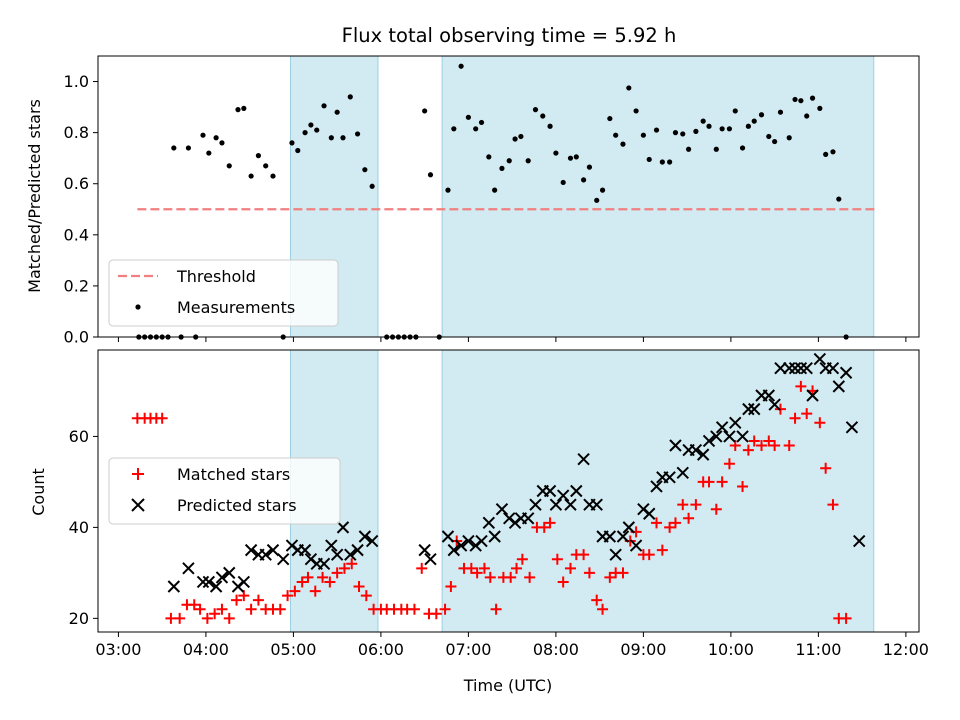  What do you see at coordinates (206, 649) in the screenshot?
I see `x-tick-label: 04:00` at bounding box center [206, 649].